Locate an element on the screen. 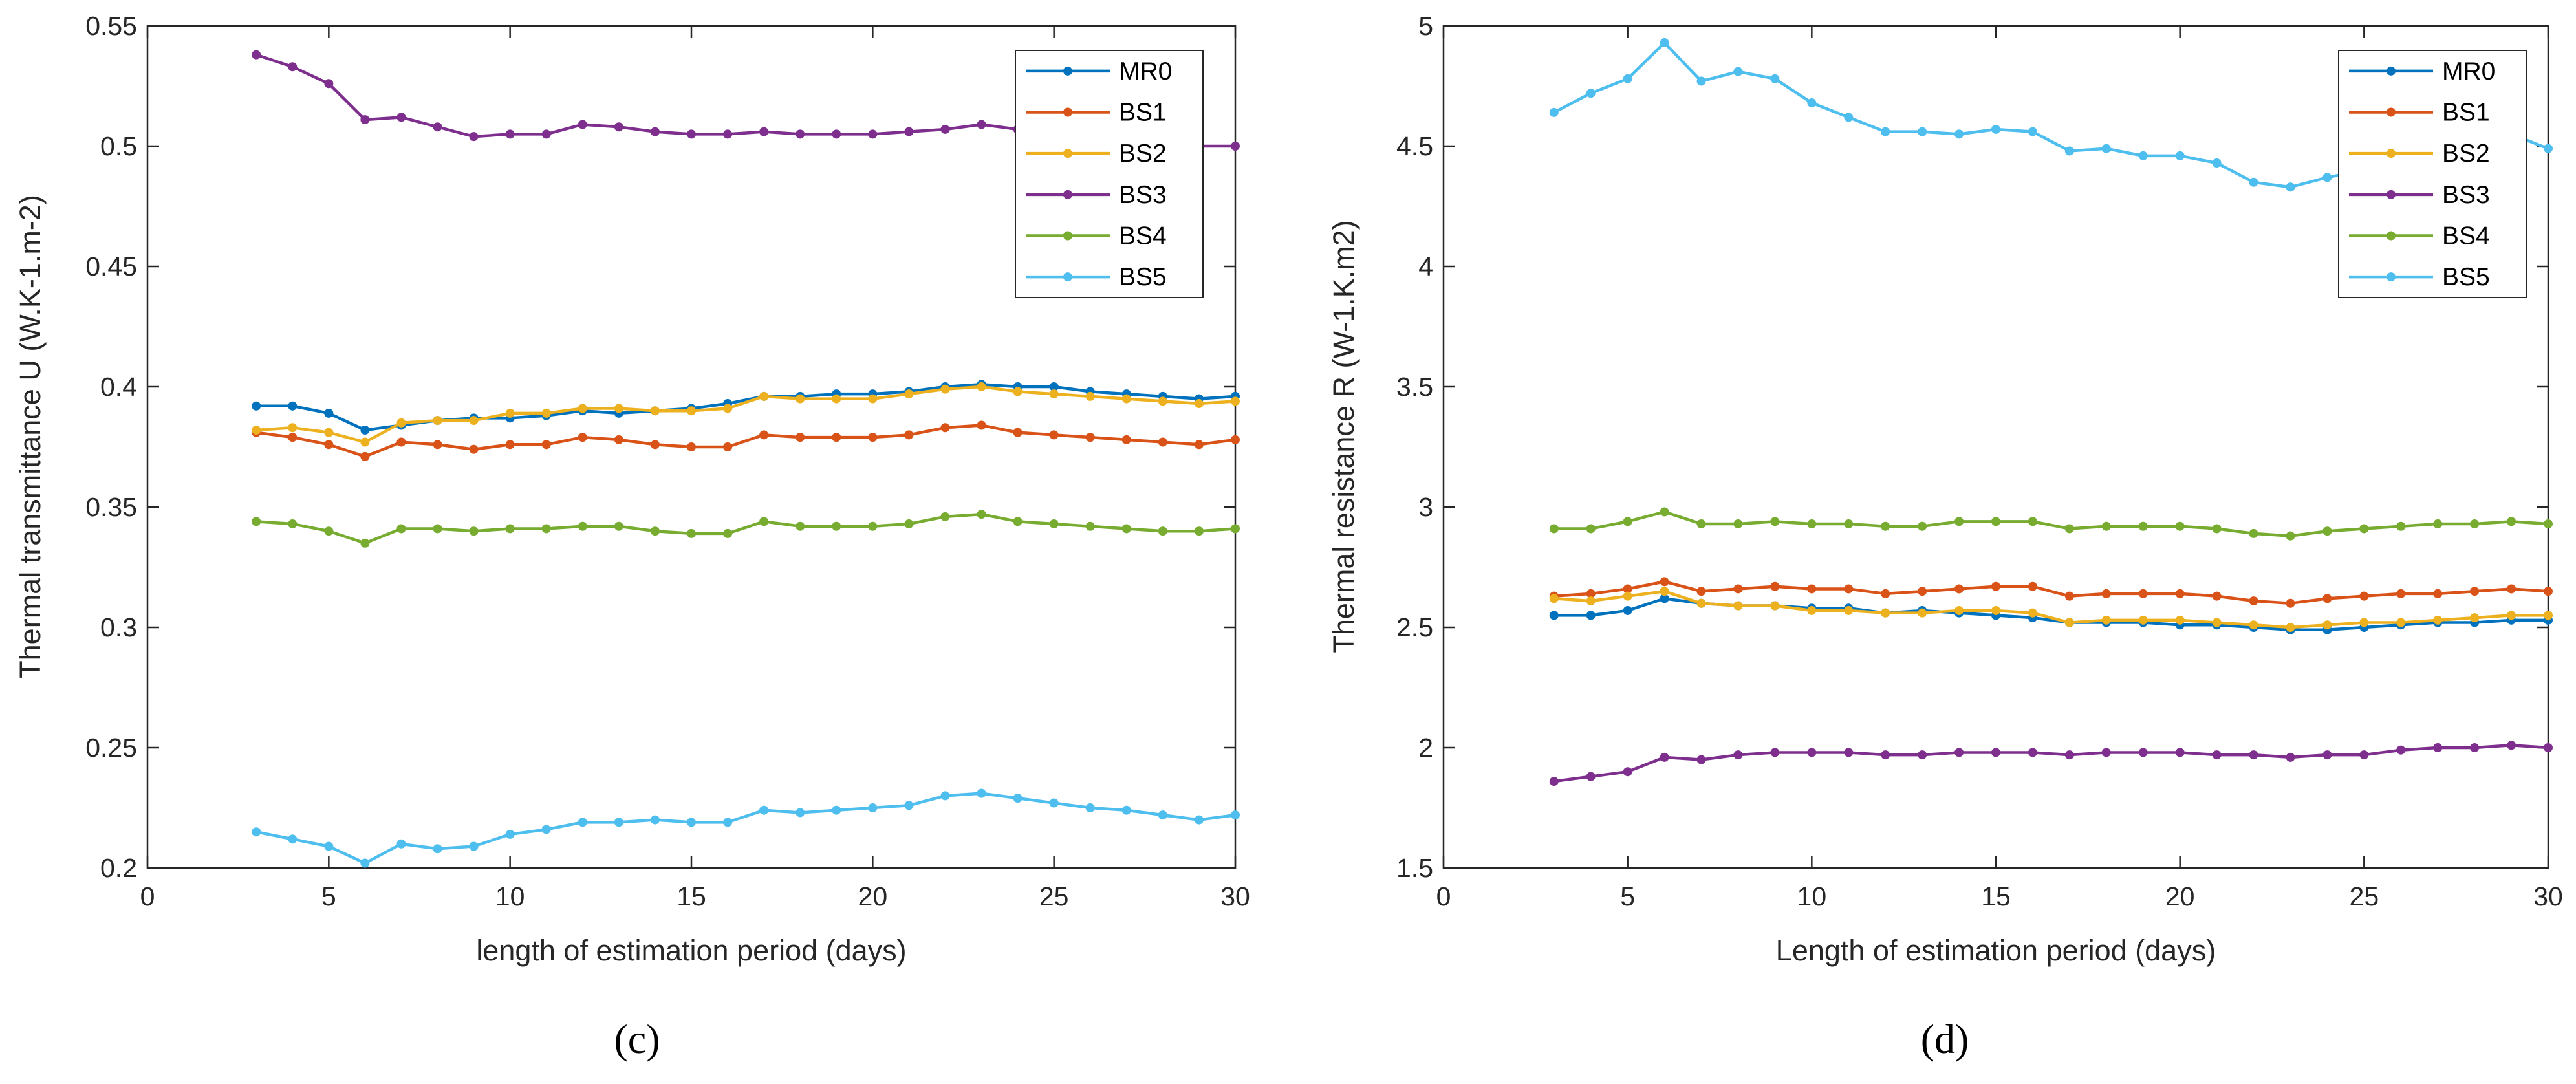 Image resolution: width=2576 pixels, height=1084 pixels. chart-c-series-bs2 is located at coordinates (746, 414).